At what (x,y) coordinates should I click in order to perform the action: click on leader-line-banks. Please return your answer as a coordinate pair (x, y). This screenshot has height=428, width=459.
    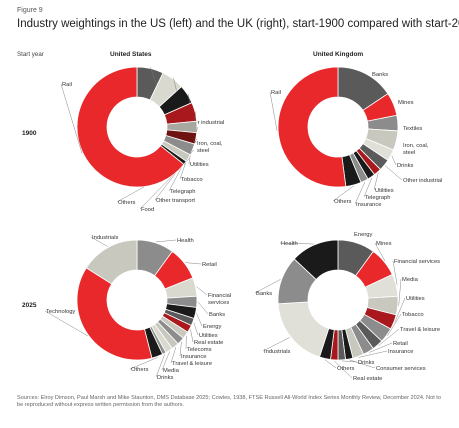
    Looking at the image, I should click on (267, 286).